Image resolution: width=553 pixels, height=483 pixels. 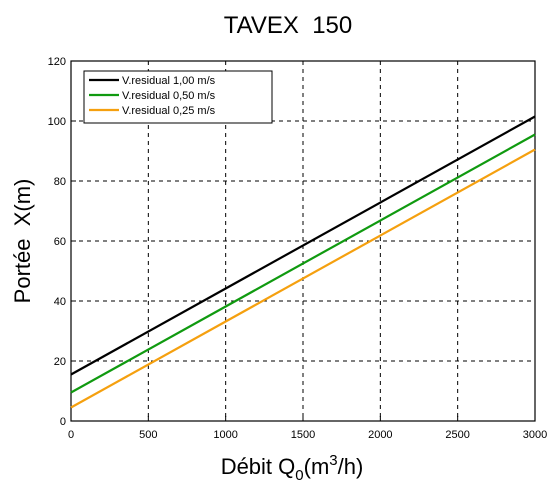 I want to click on x-axis-label: Débit Q0(m3/h), so click(x=292, y=467).